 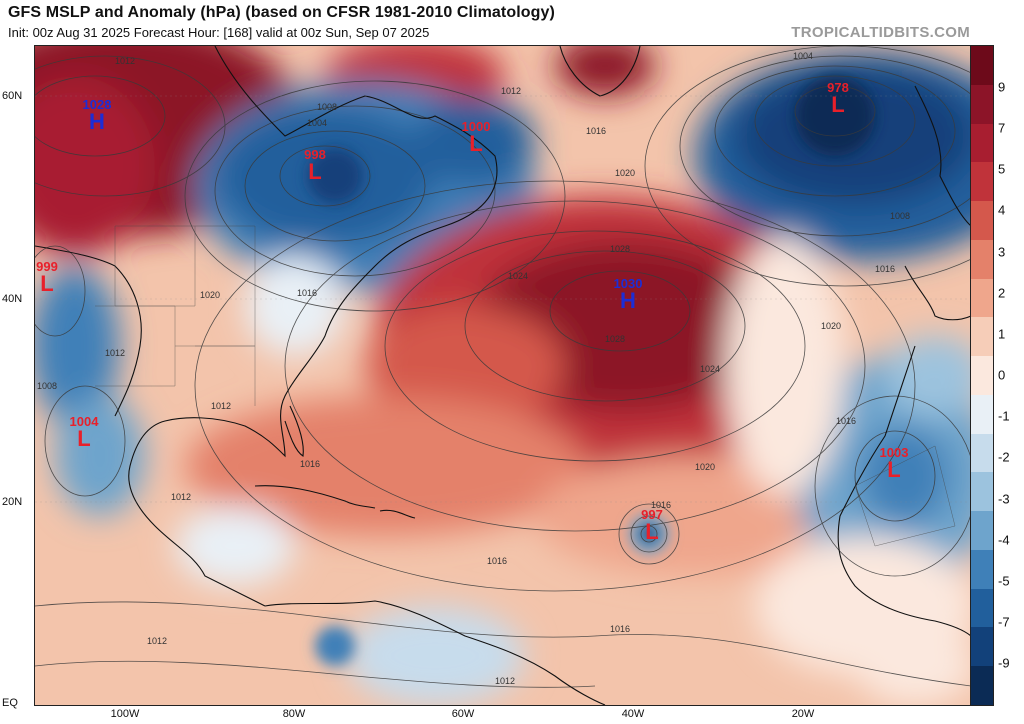 What do you see at coordinates (838, 98) in the screenshot?
I see `low-pressure-center: 978 L` at bounding box center [838, 98].